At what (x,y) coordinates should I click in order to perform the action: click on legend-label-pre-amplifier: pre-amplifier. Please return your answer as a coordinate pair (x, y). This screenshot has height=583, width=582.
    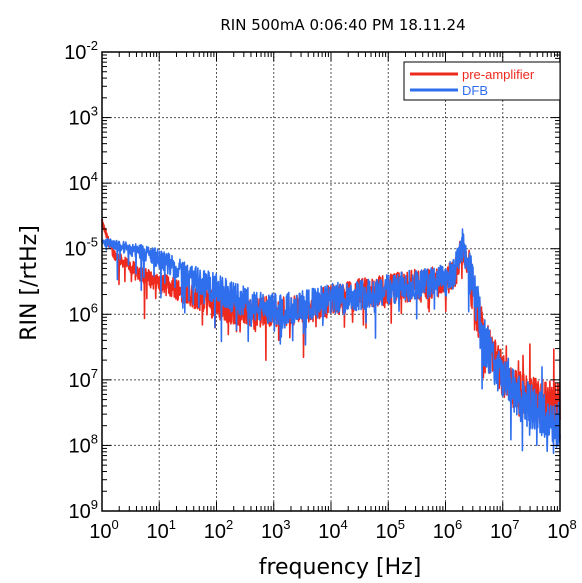
    Looking at the image, I should click on (498, 74).